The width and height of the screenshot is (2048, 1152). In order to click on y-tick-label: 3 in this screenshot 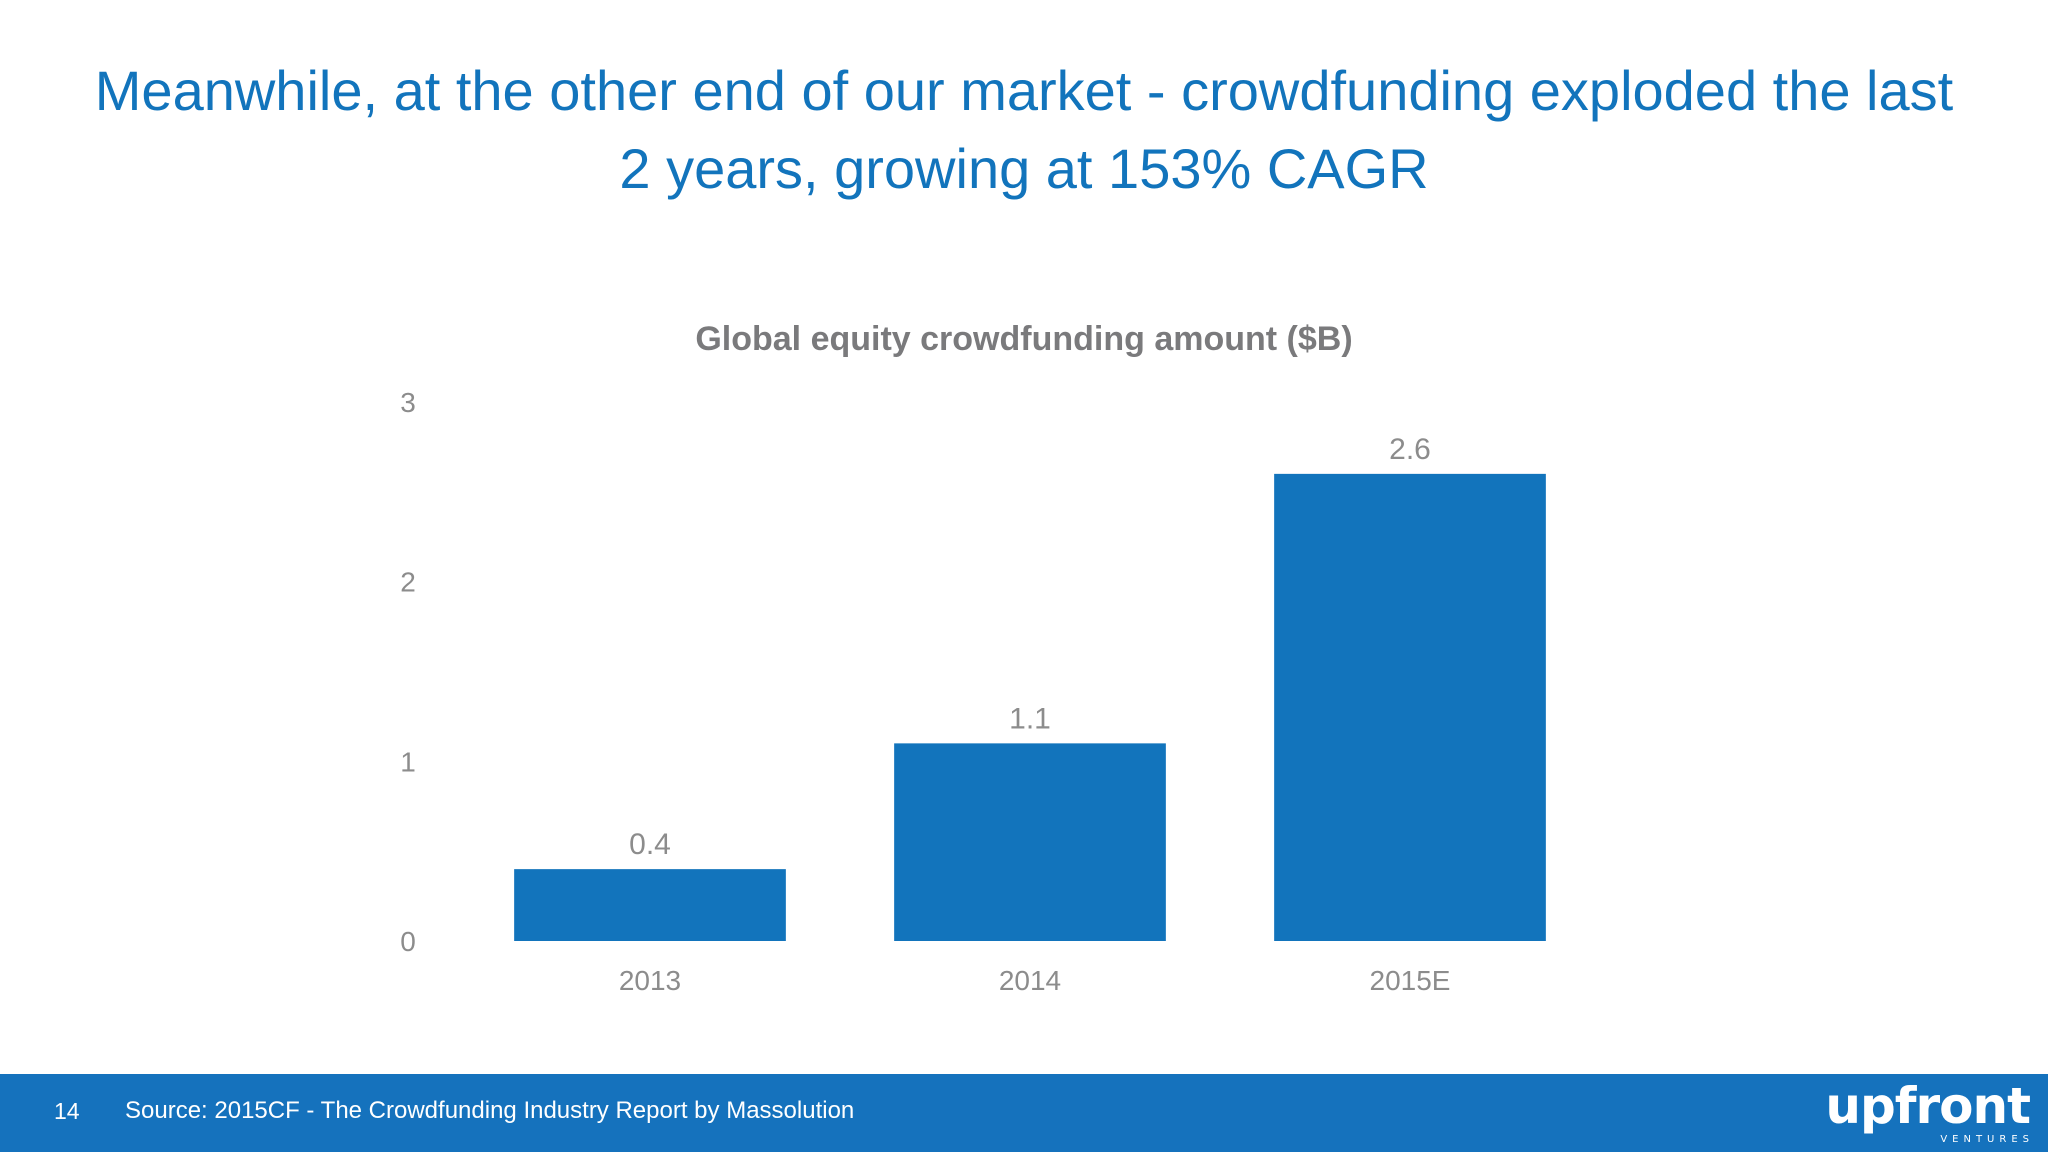, I will do `click(408, 402)`.